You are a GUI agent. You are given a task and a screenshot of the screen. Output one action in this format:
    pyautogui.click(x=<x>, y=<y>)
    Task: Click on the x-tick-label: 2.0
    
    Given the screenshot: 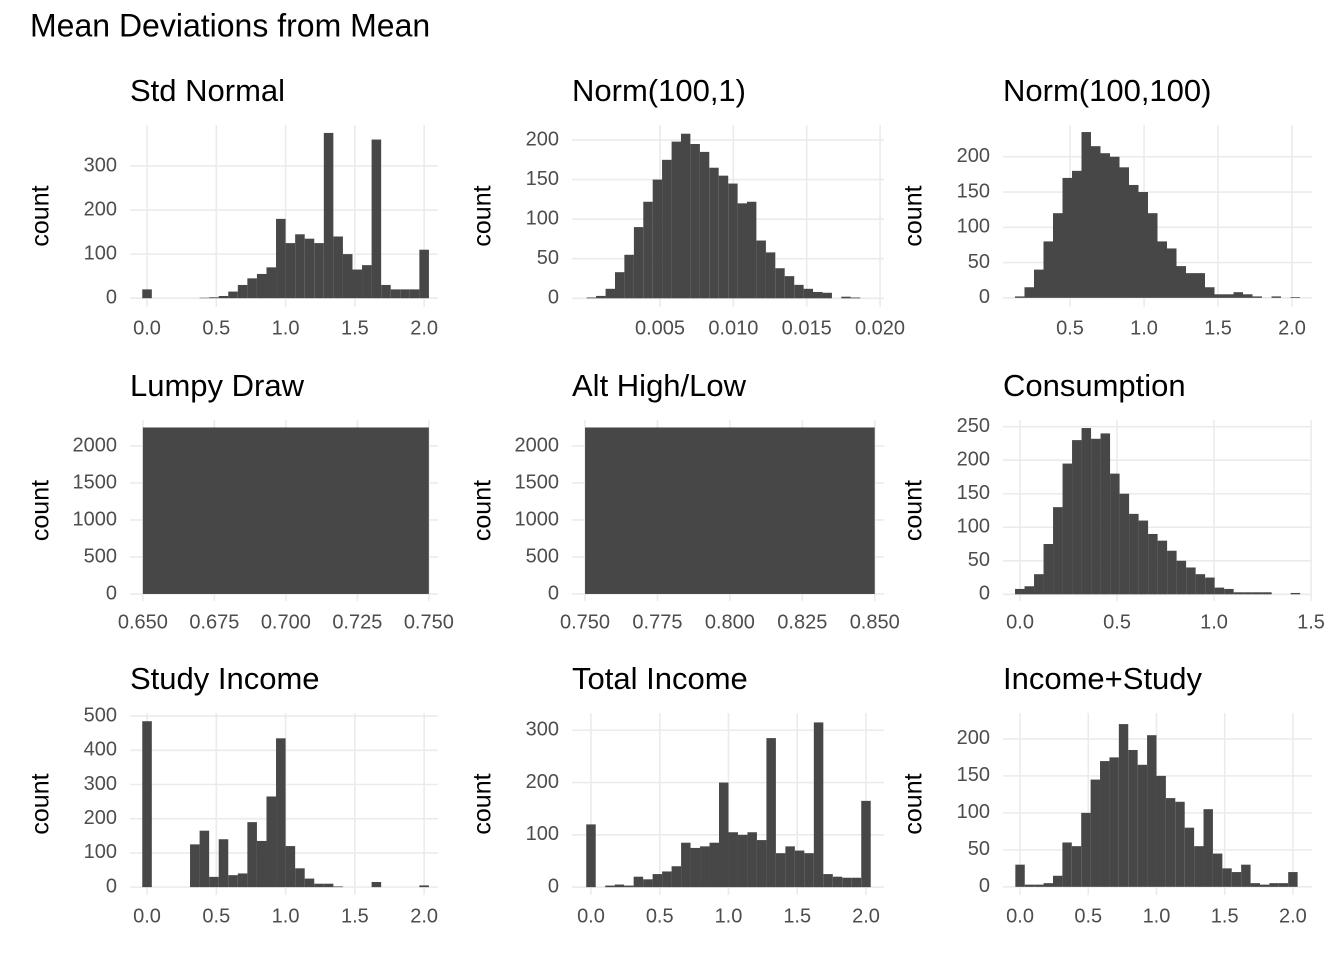 What is the action you would take?
    pyautogui.click(x=424, y=916)
    